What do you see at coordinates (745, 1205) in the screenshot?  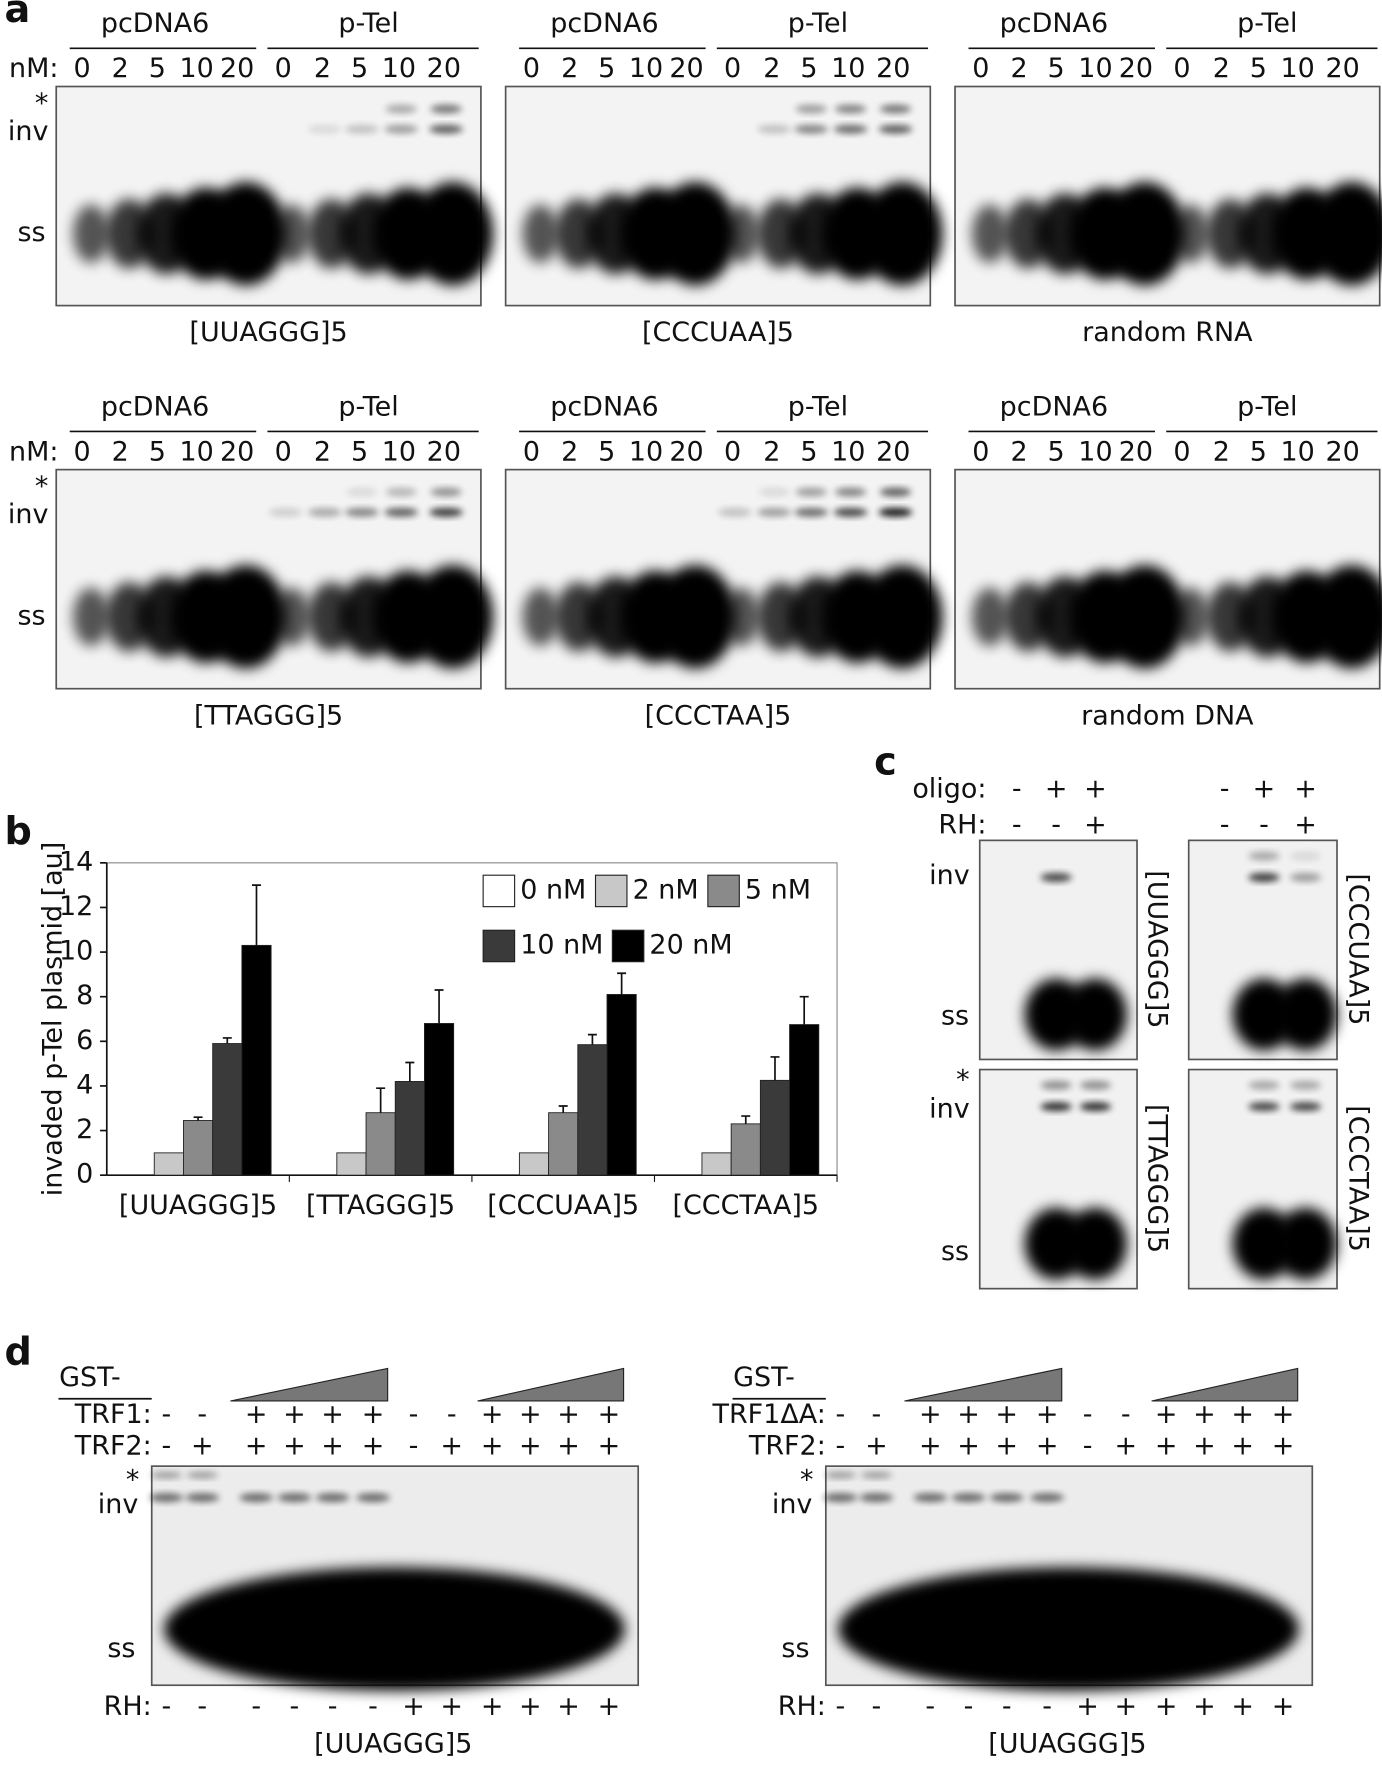 I see `x-tick-label: [CCCTAA]5` at bounding box center [745, 1205].